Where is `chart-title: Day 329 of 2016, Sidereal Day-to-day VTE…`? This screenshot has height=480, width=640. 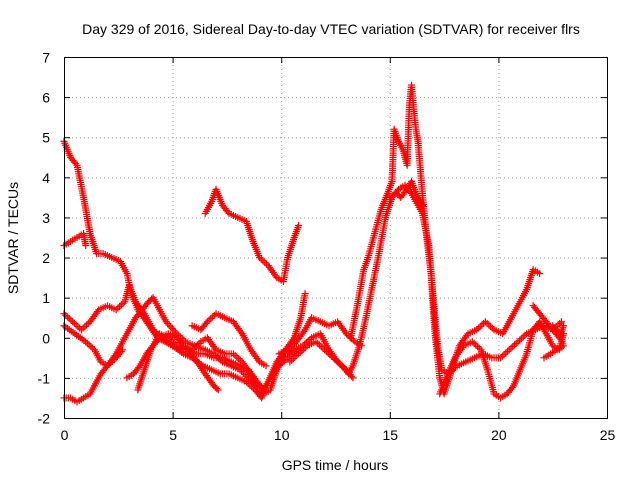
chart-title: Day 329 of 2016, Sidereal Day-to-day VTE… is located at coordinates (331, 29).